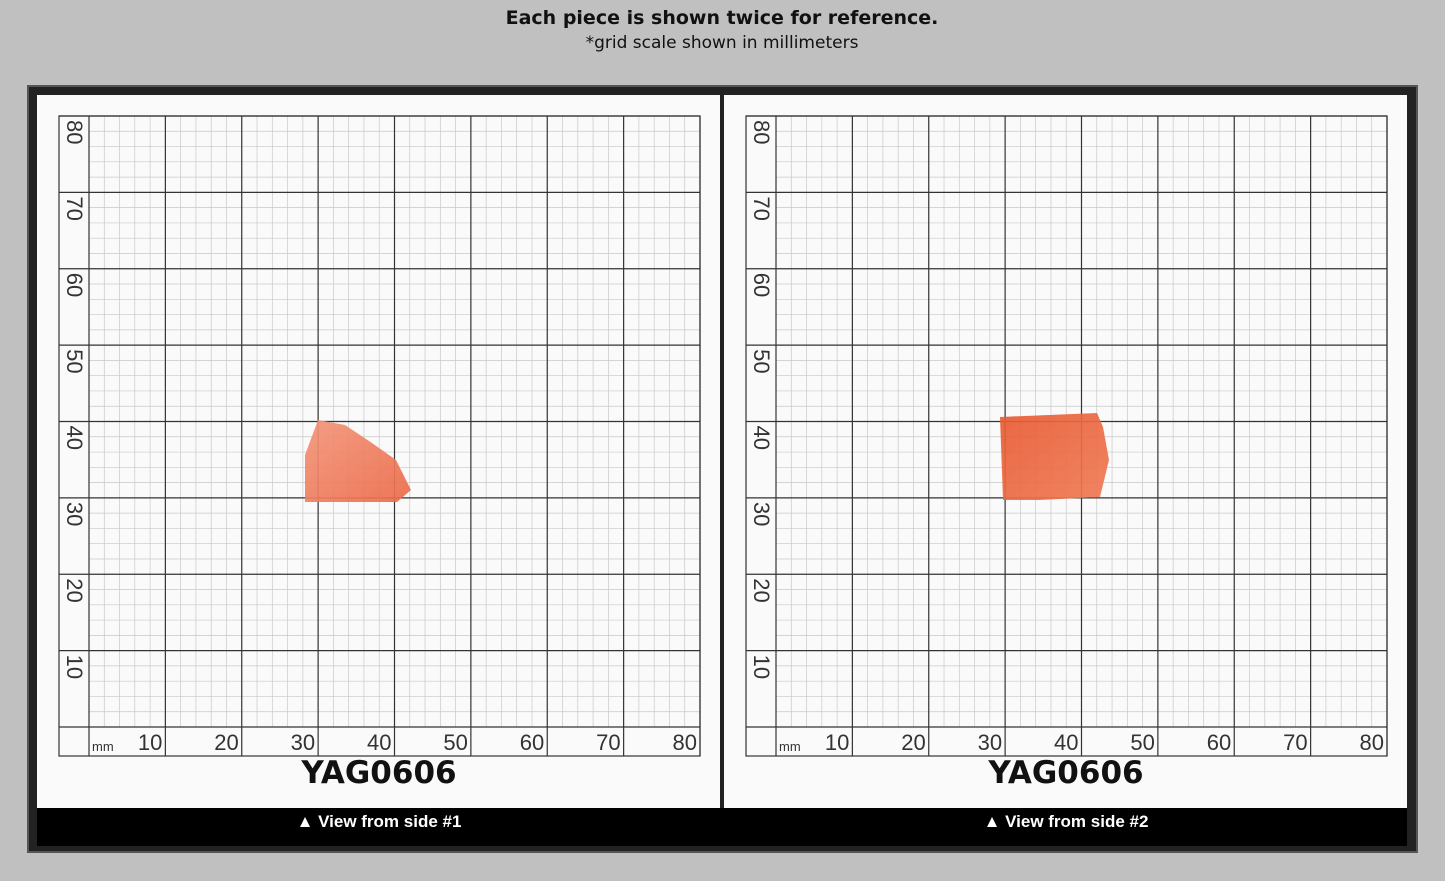 This screenshot has height=881, width=1445. I want to click on subtitle: *grid scale shown in millimeters, so click(722, 43).